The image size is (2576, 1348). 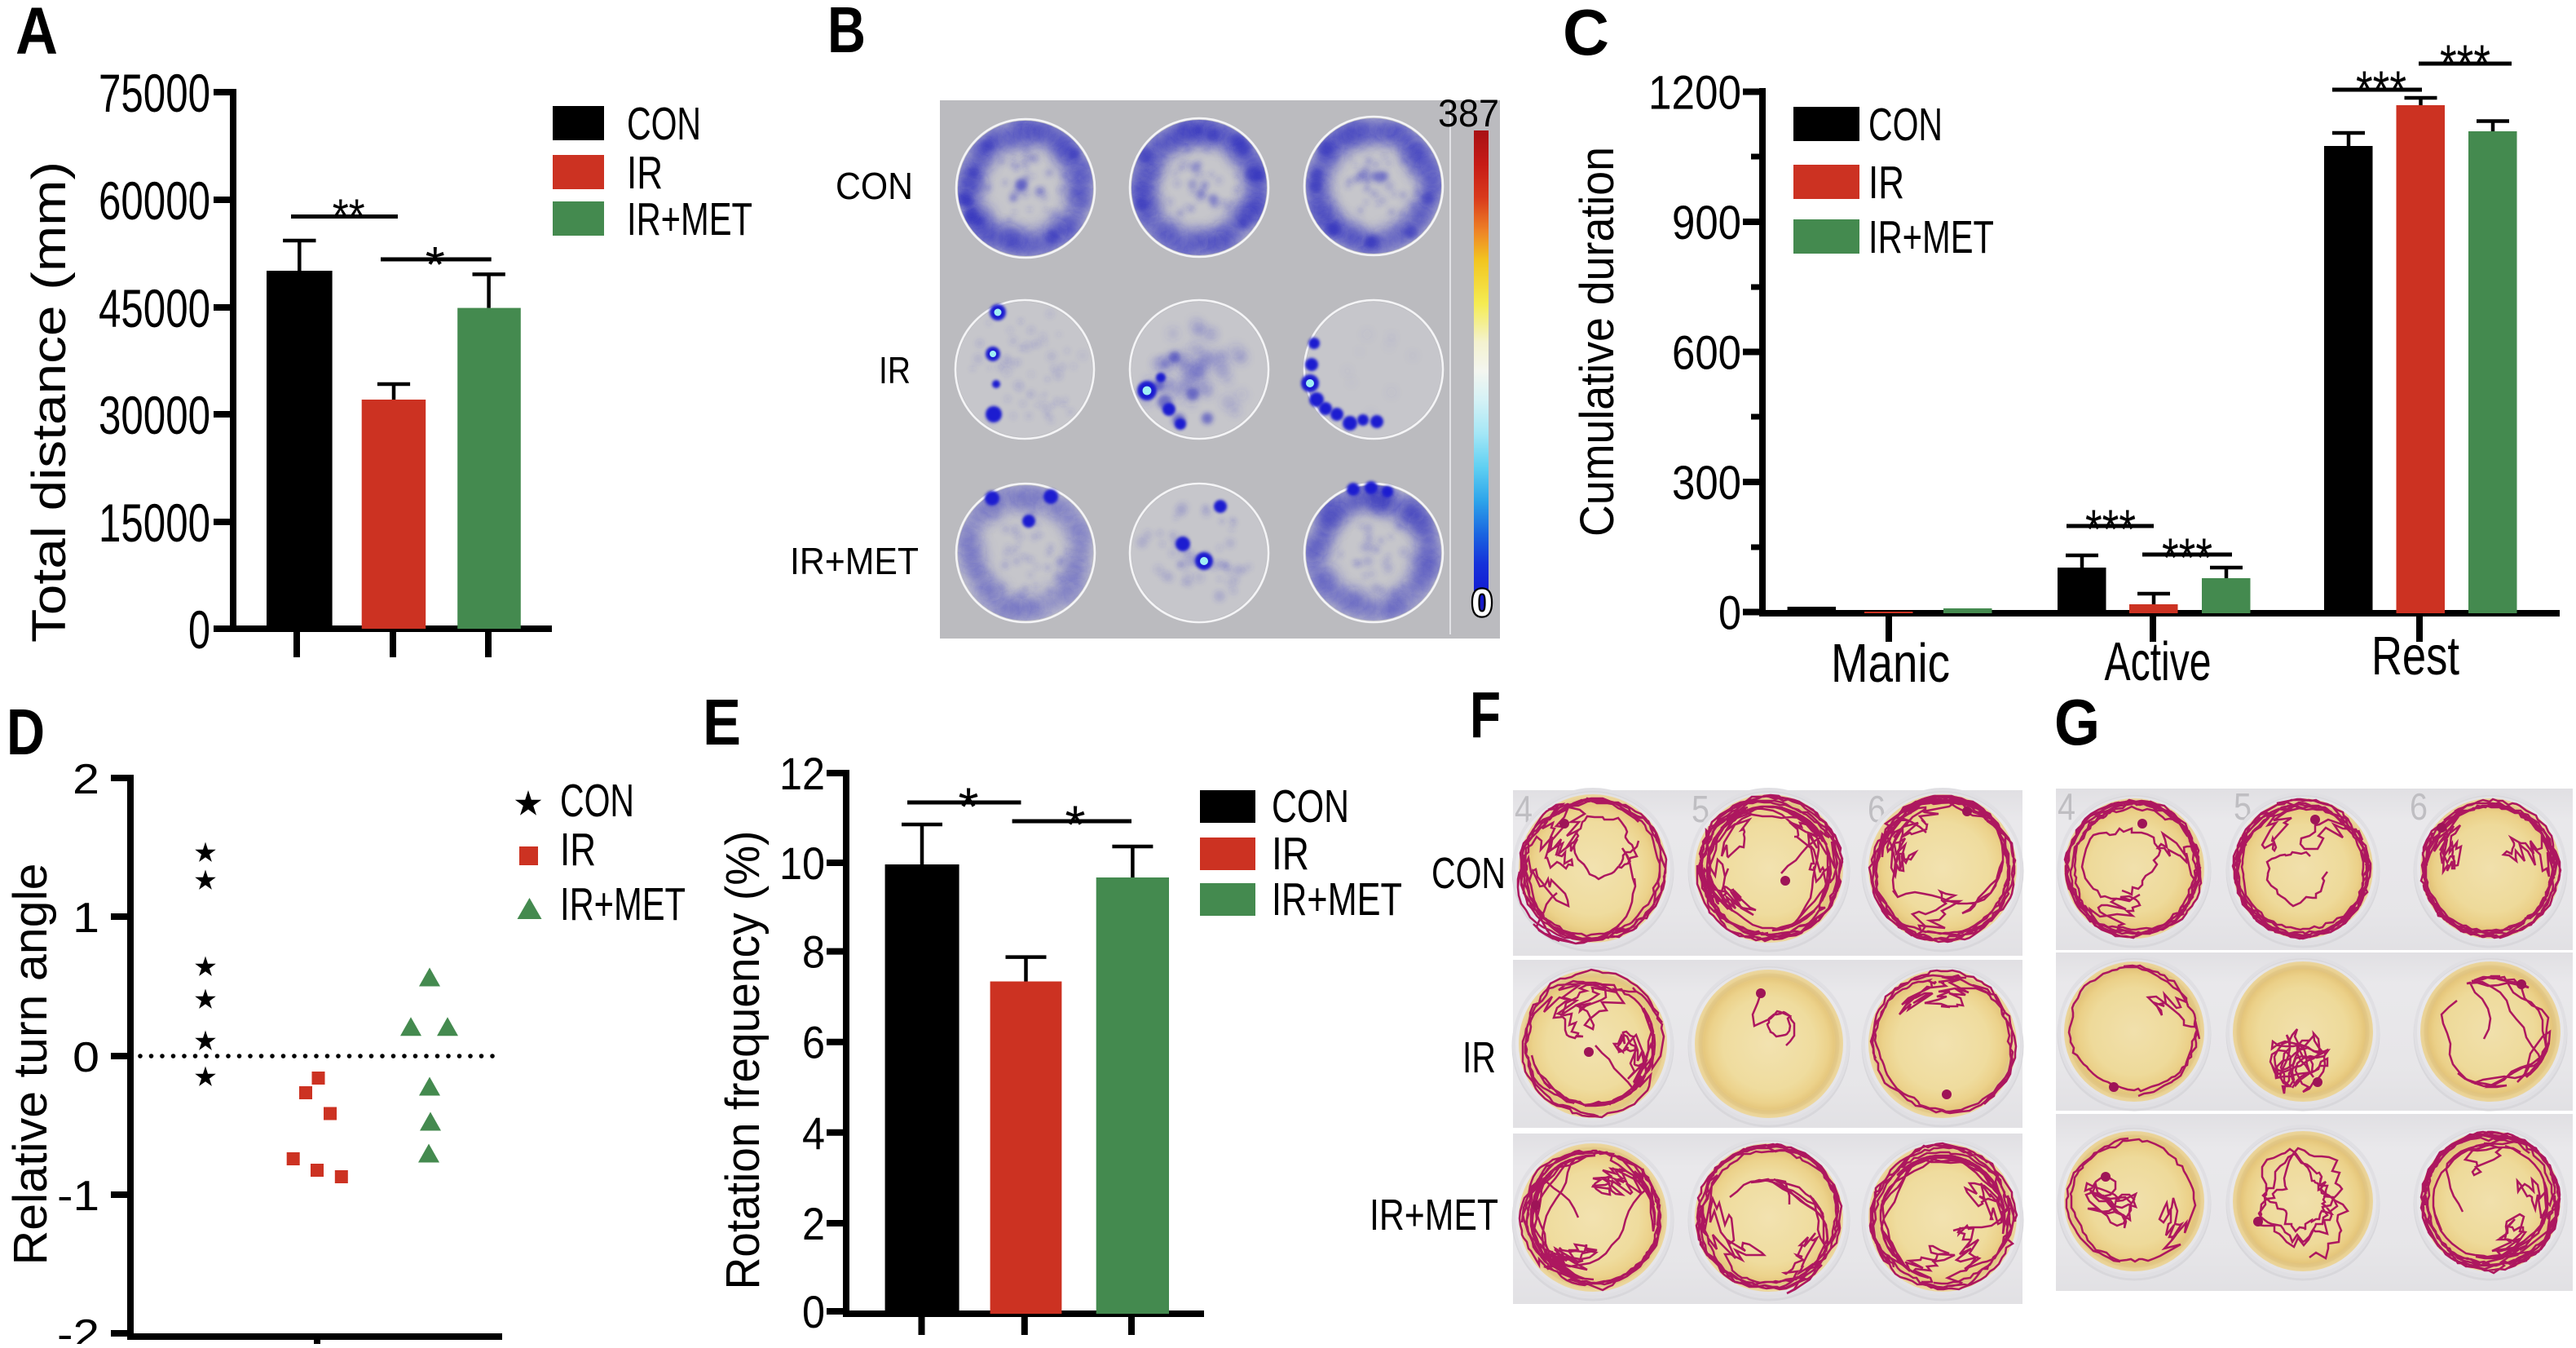 I want to click on svg-text: 15000, so click(x=154, y=523).